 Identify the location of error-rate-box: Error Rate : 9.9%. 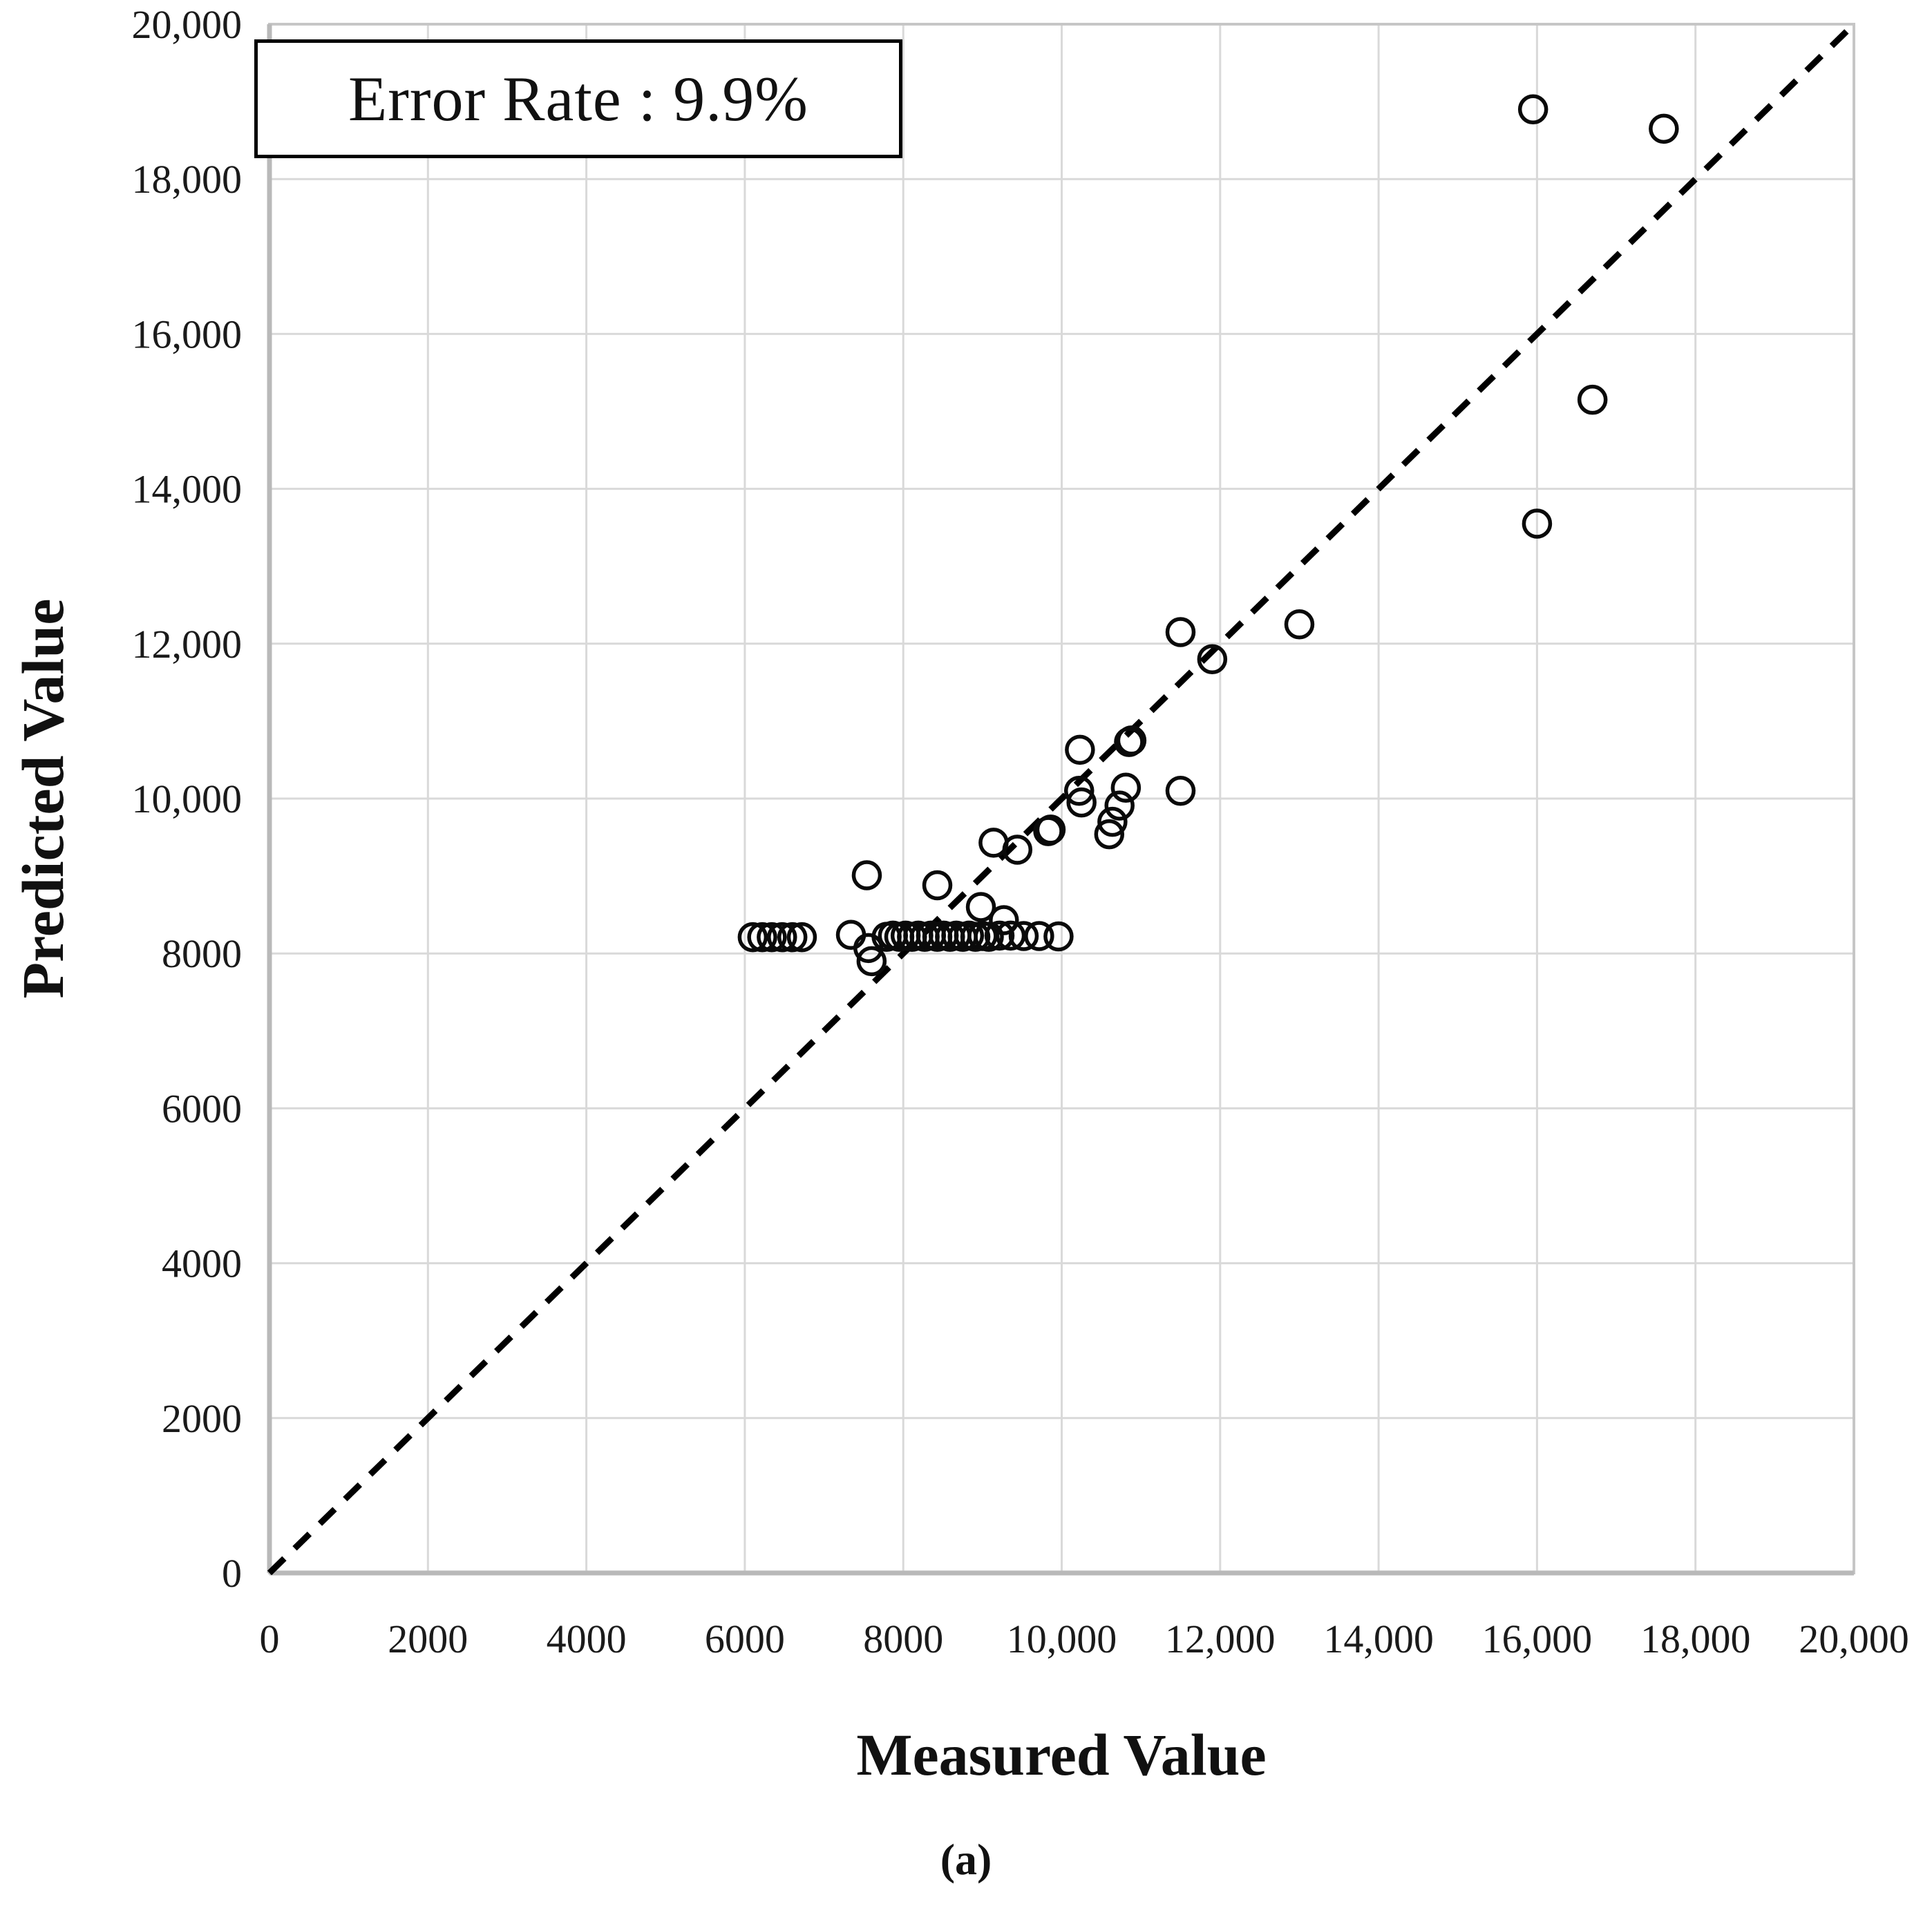
(578, 98).